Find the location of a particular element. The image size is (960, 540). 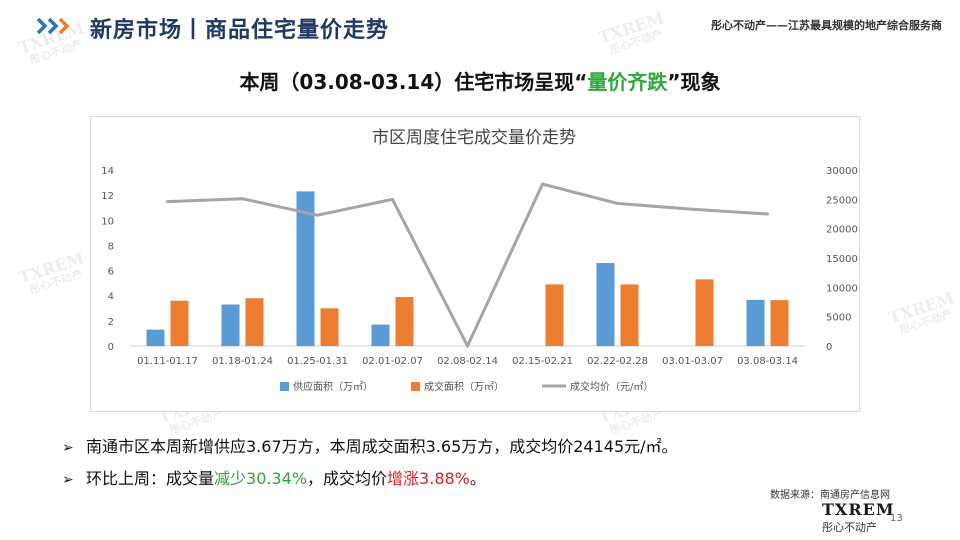

y-right-tick-label: 10000 is located at coordinates (842, 288).